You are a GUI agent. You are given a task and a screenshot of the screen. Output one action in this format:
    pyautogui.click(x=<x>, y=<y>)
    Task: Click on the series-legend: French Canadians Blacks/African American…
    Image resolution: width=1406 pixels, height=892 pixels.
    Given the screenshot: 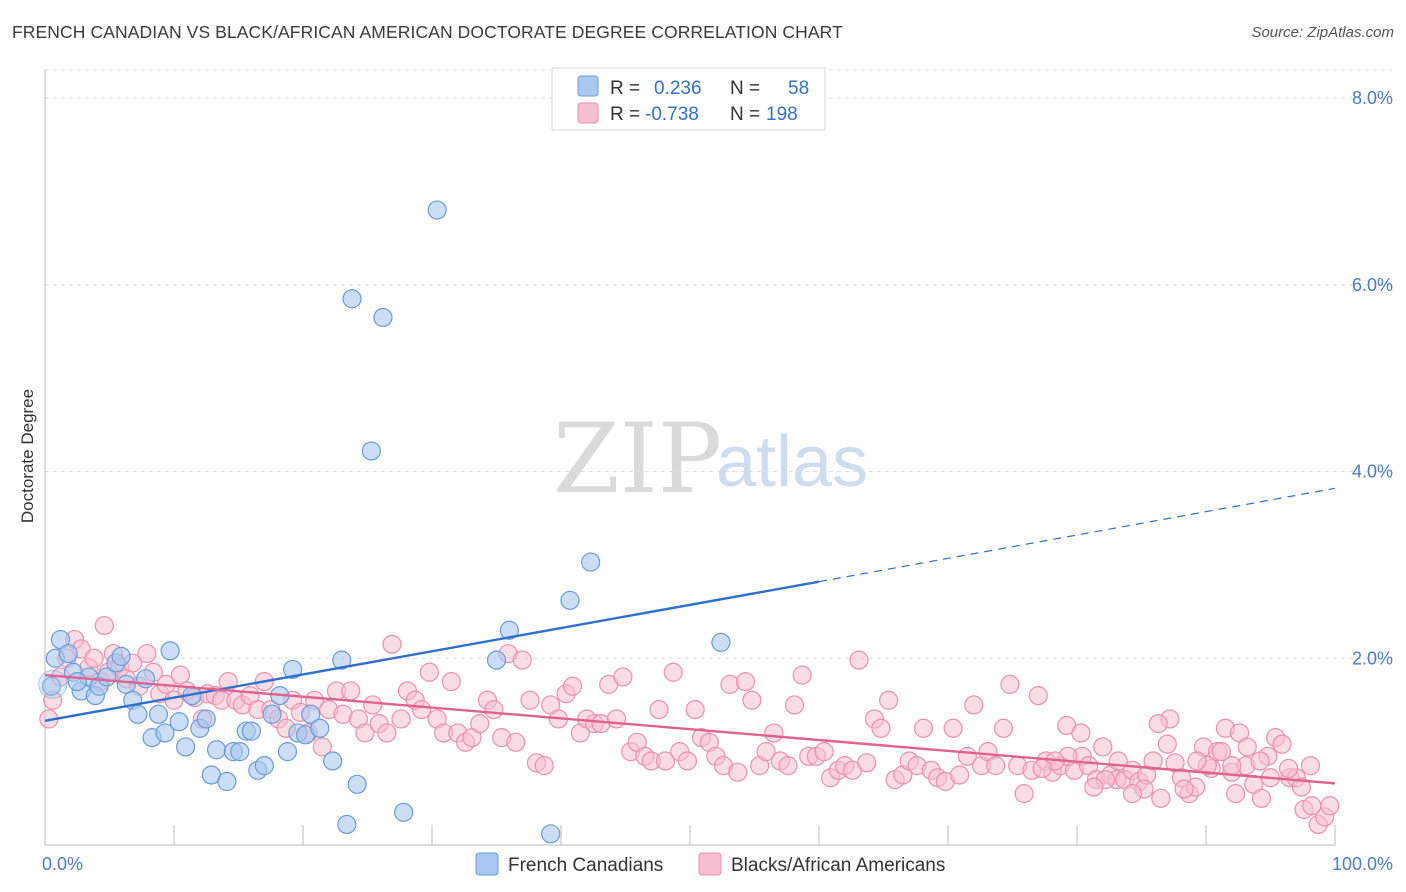 What is the action you would take?
    pyautogui.click(x=710, y=864)
    